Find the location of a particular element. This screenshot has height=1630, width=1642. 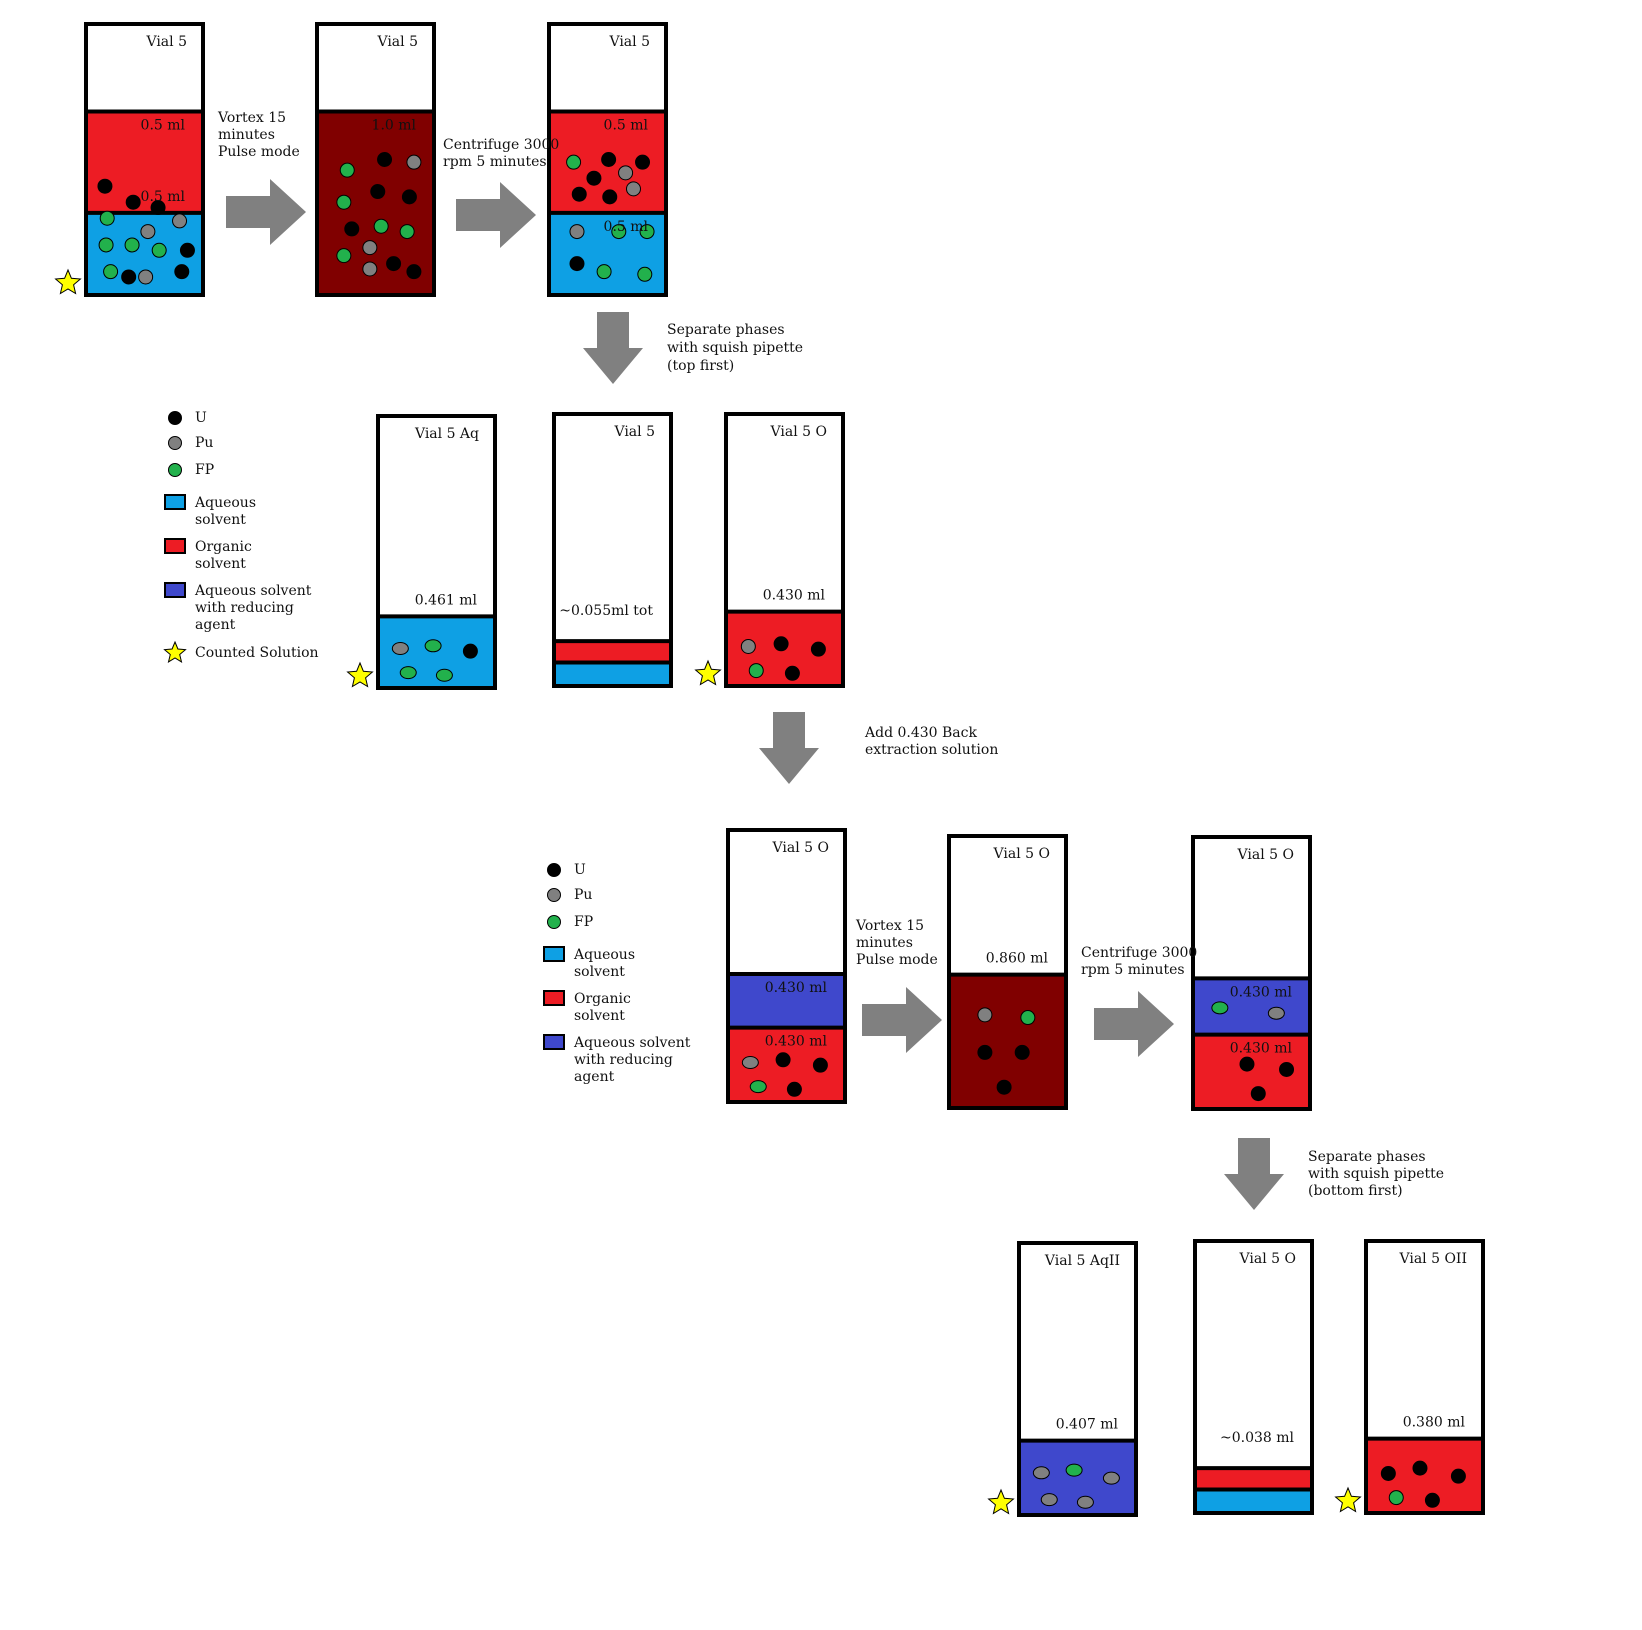

vial-v8: Vial 5 O 0.860 ml is located at coordinates (1007, 972).